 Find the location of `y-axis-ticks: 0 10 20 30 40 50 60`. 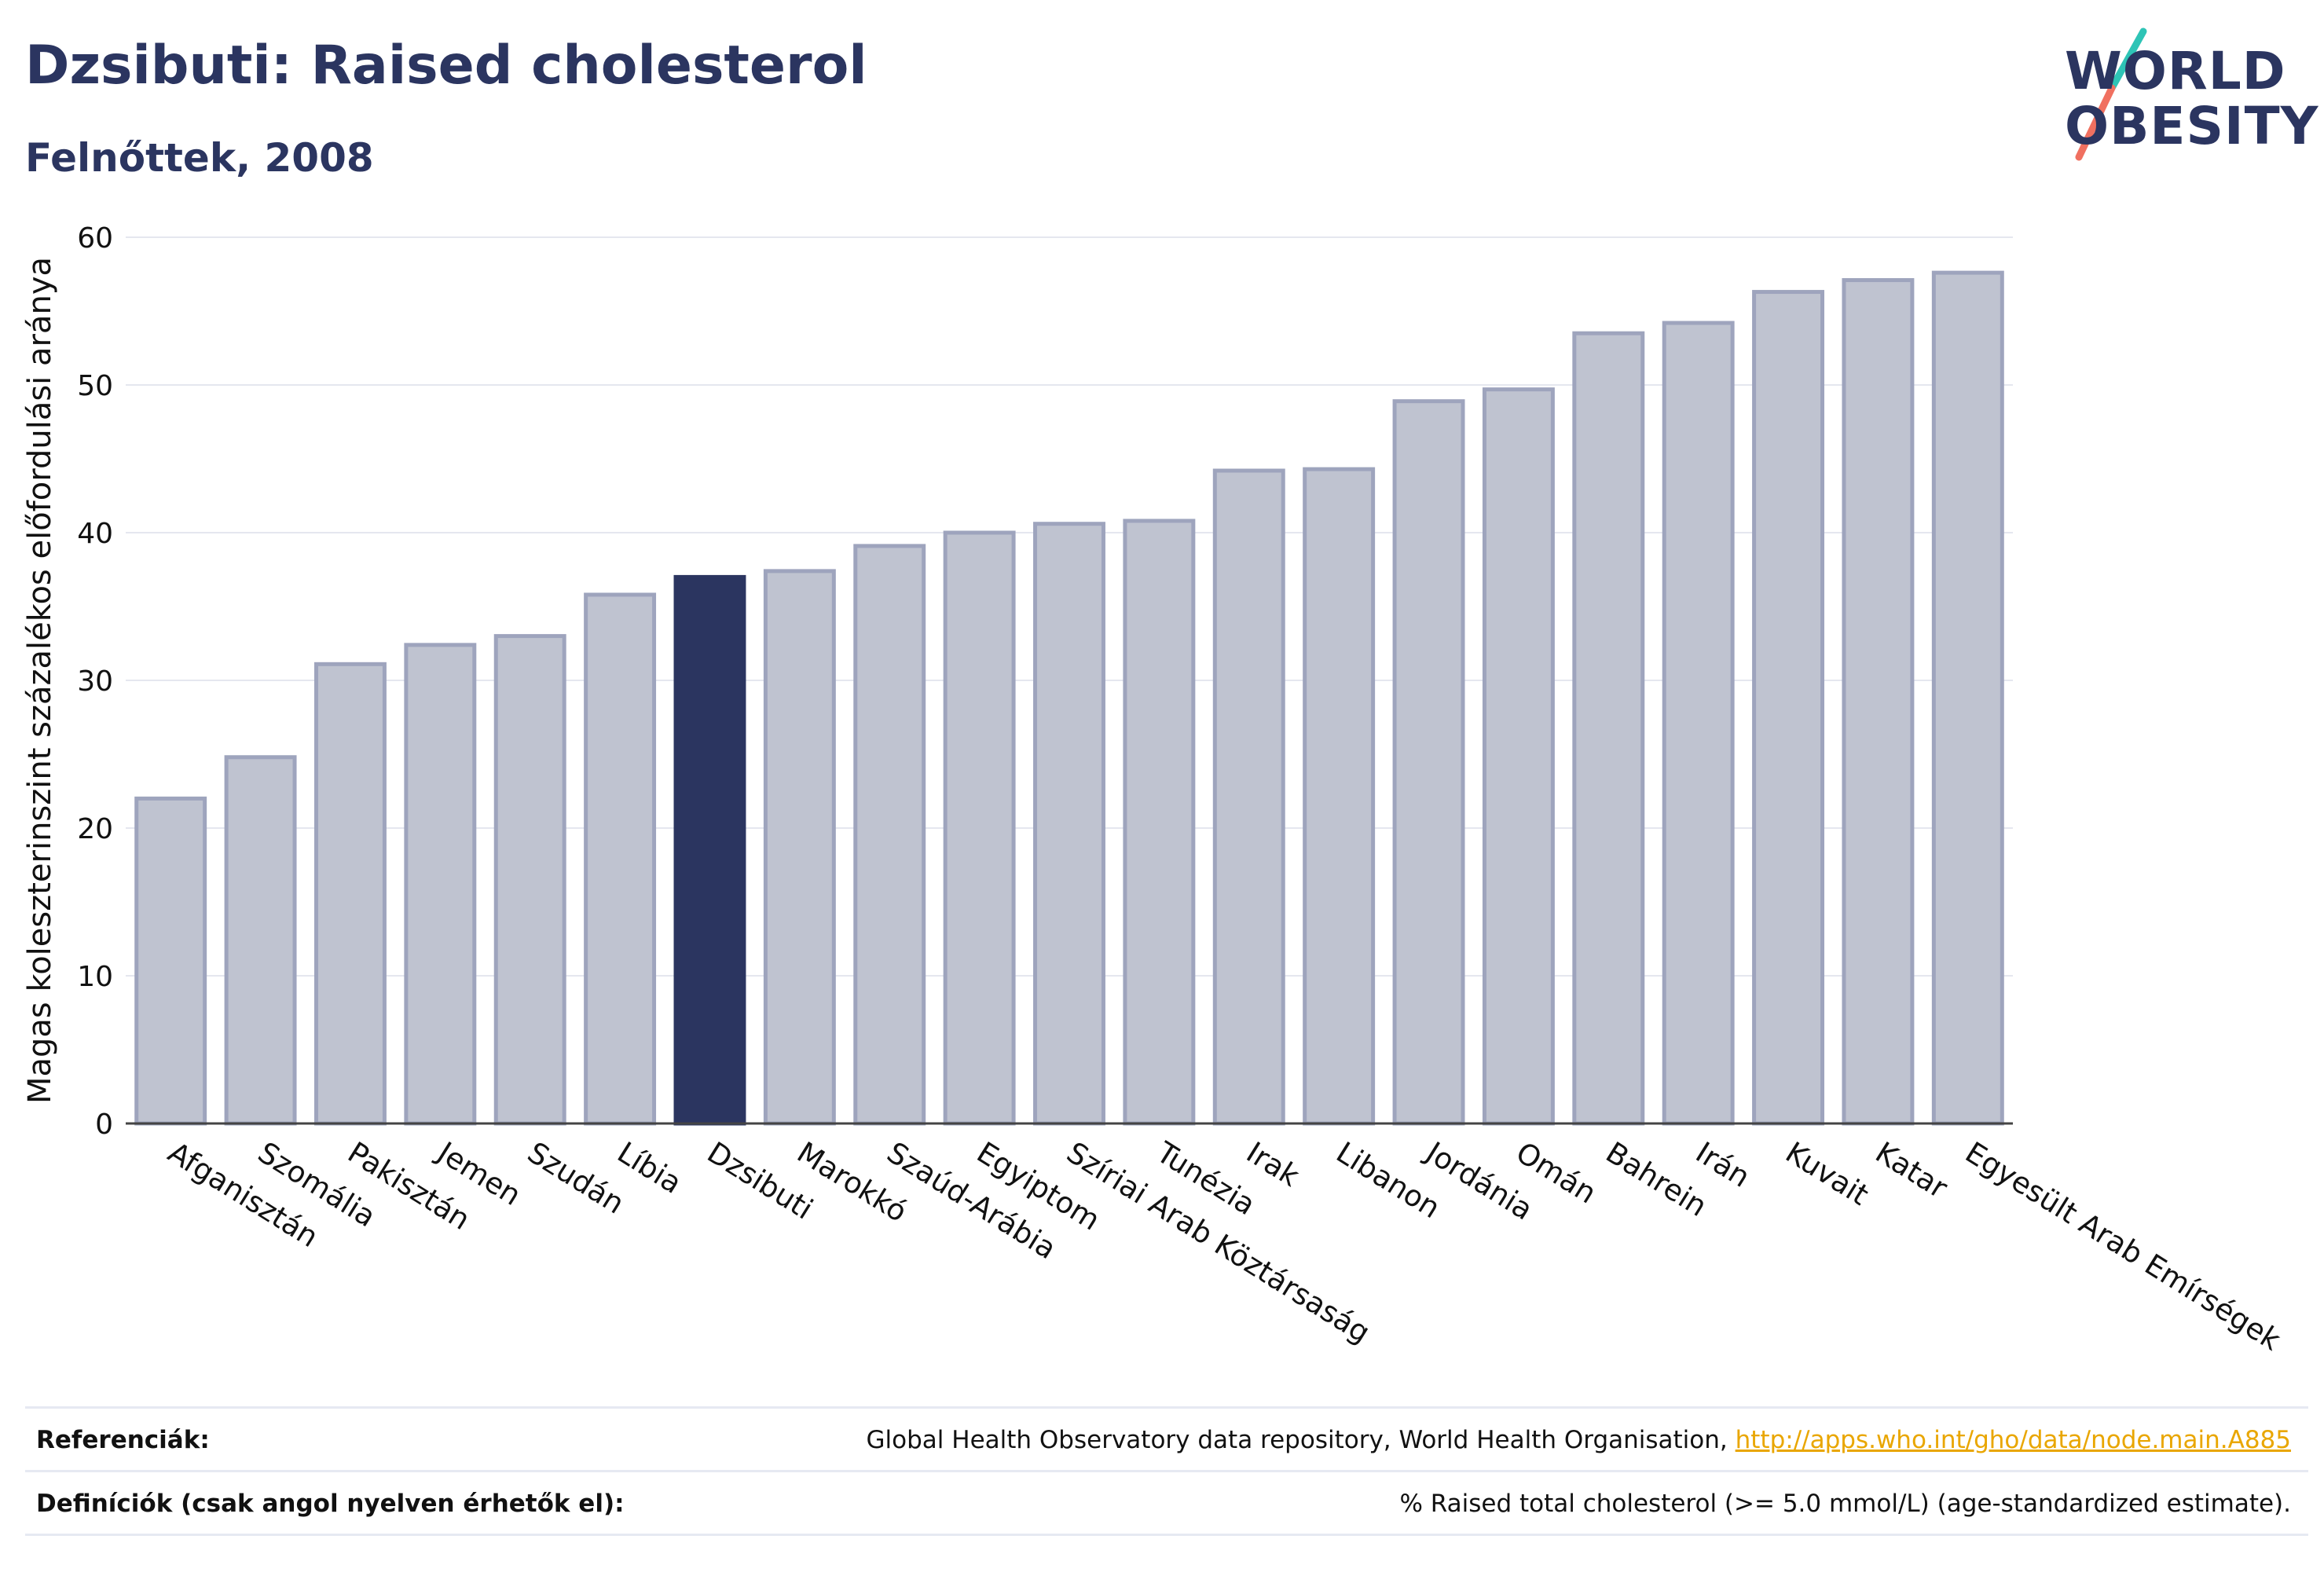

y-axis-ticks: 0 10 20 30 40 50 60 is located at coordinates (95, 681).